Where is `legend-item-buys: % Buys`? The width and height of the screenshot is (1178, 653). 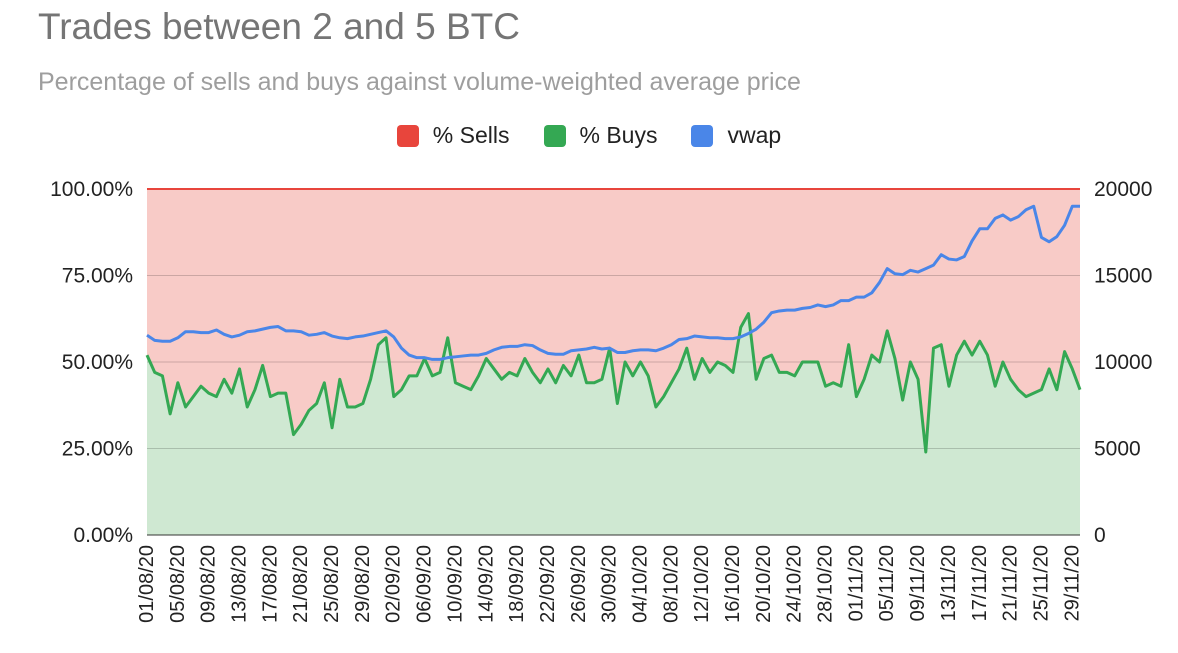
legend-item-buys: % Buys is located at coordinates (600, 135).